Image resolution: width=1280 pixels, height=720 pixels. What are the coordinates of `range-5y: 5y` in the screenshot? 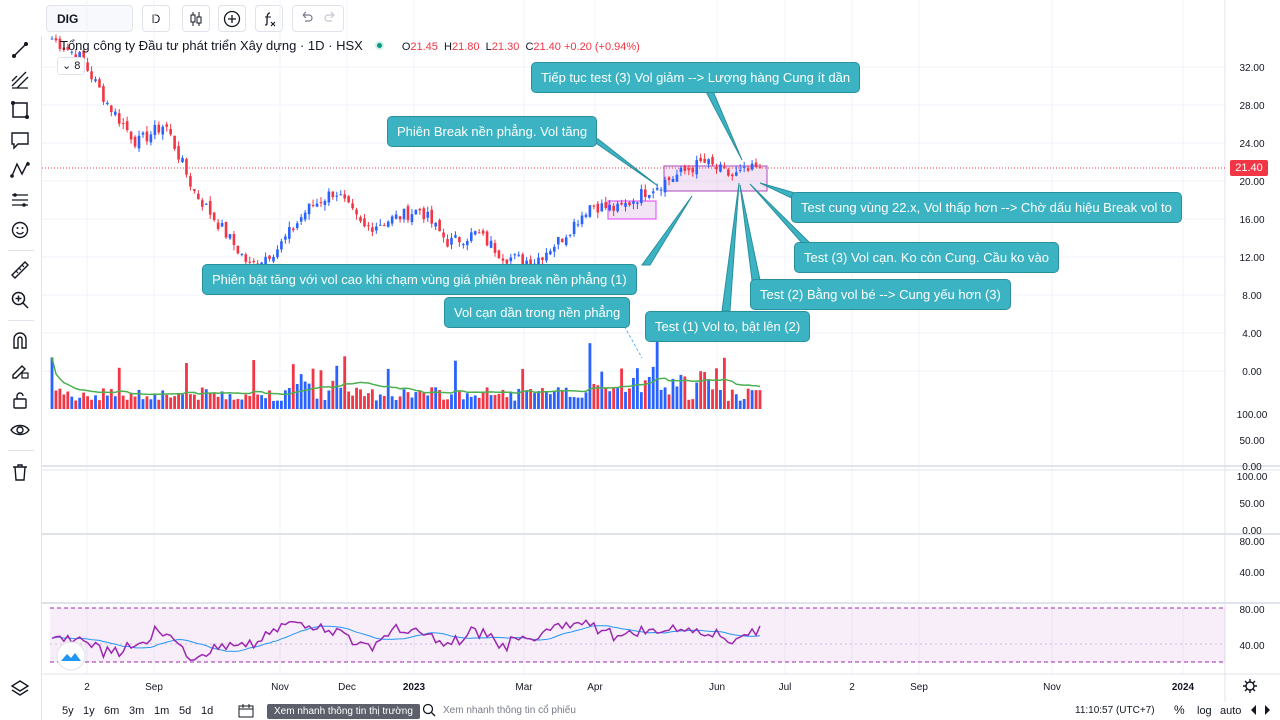 It's located at (68, 711).